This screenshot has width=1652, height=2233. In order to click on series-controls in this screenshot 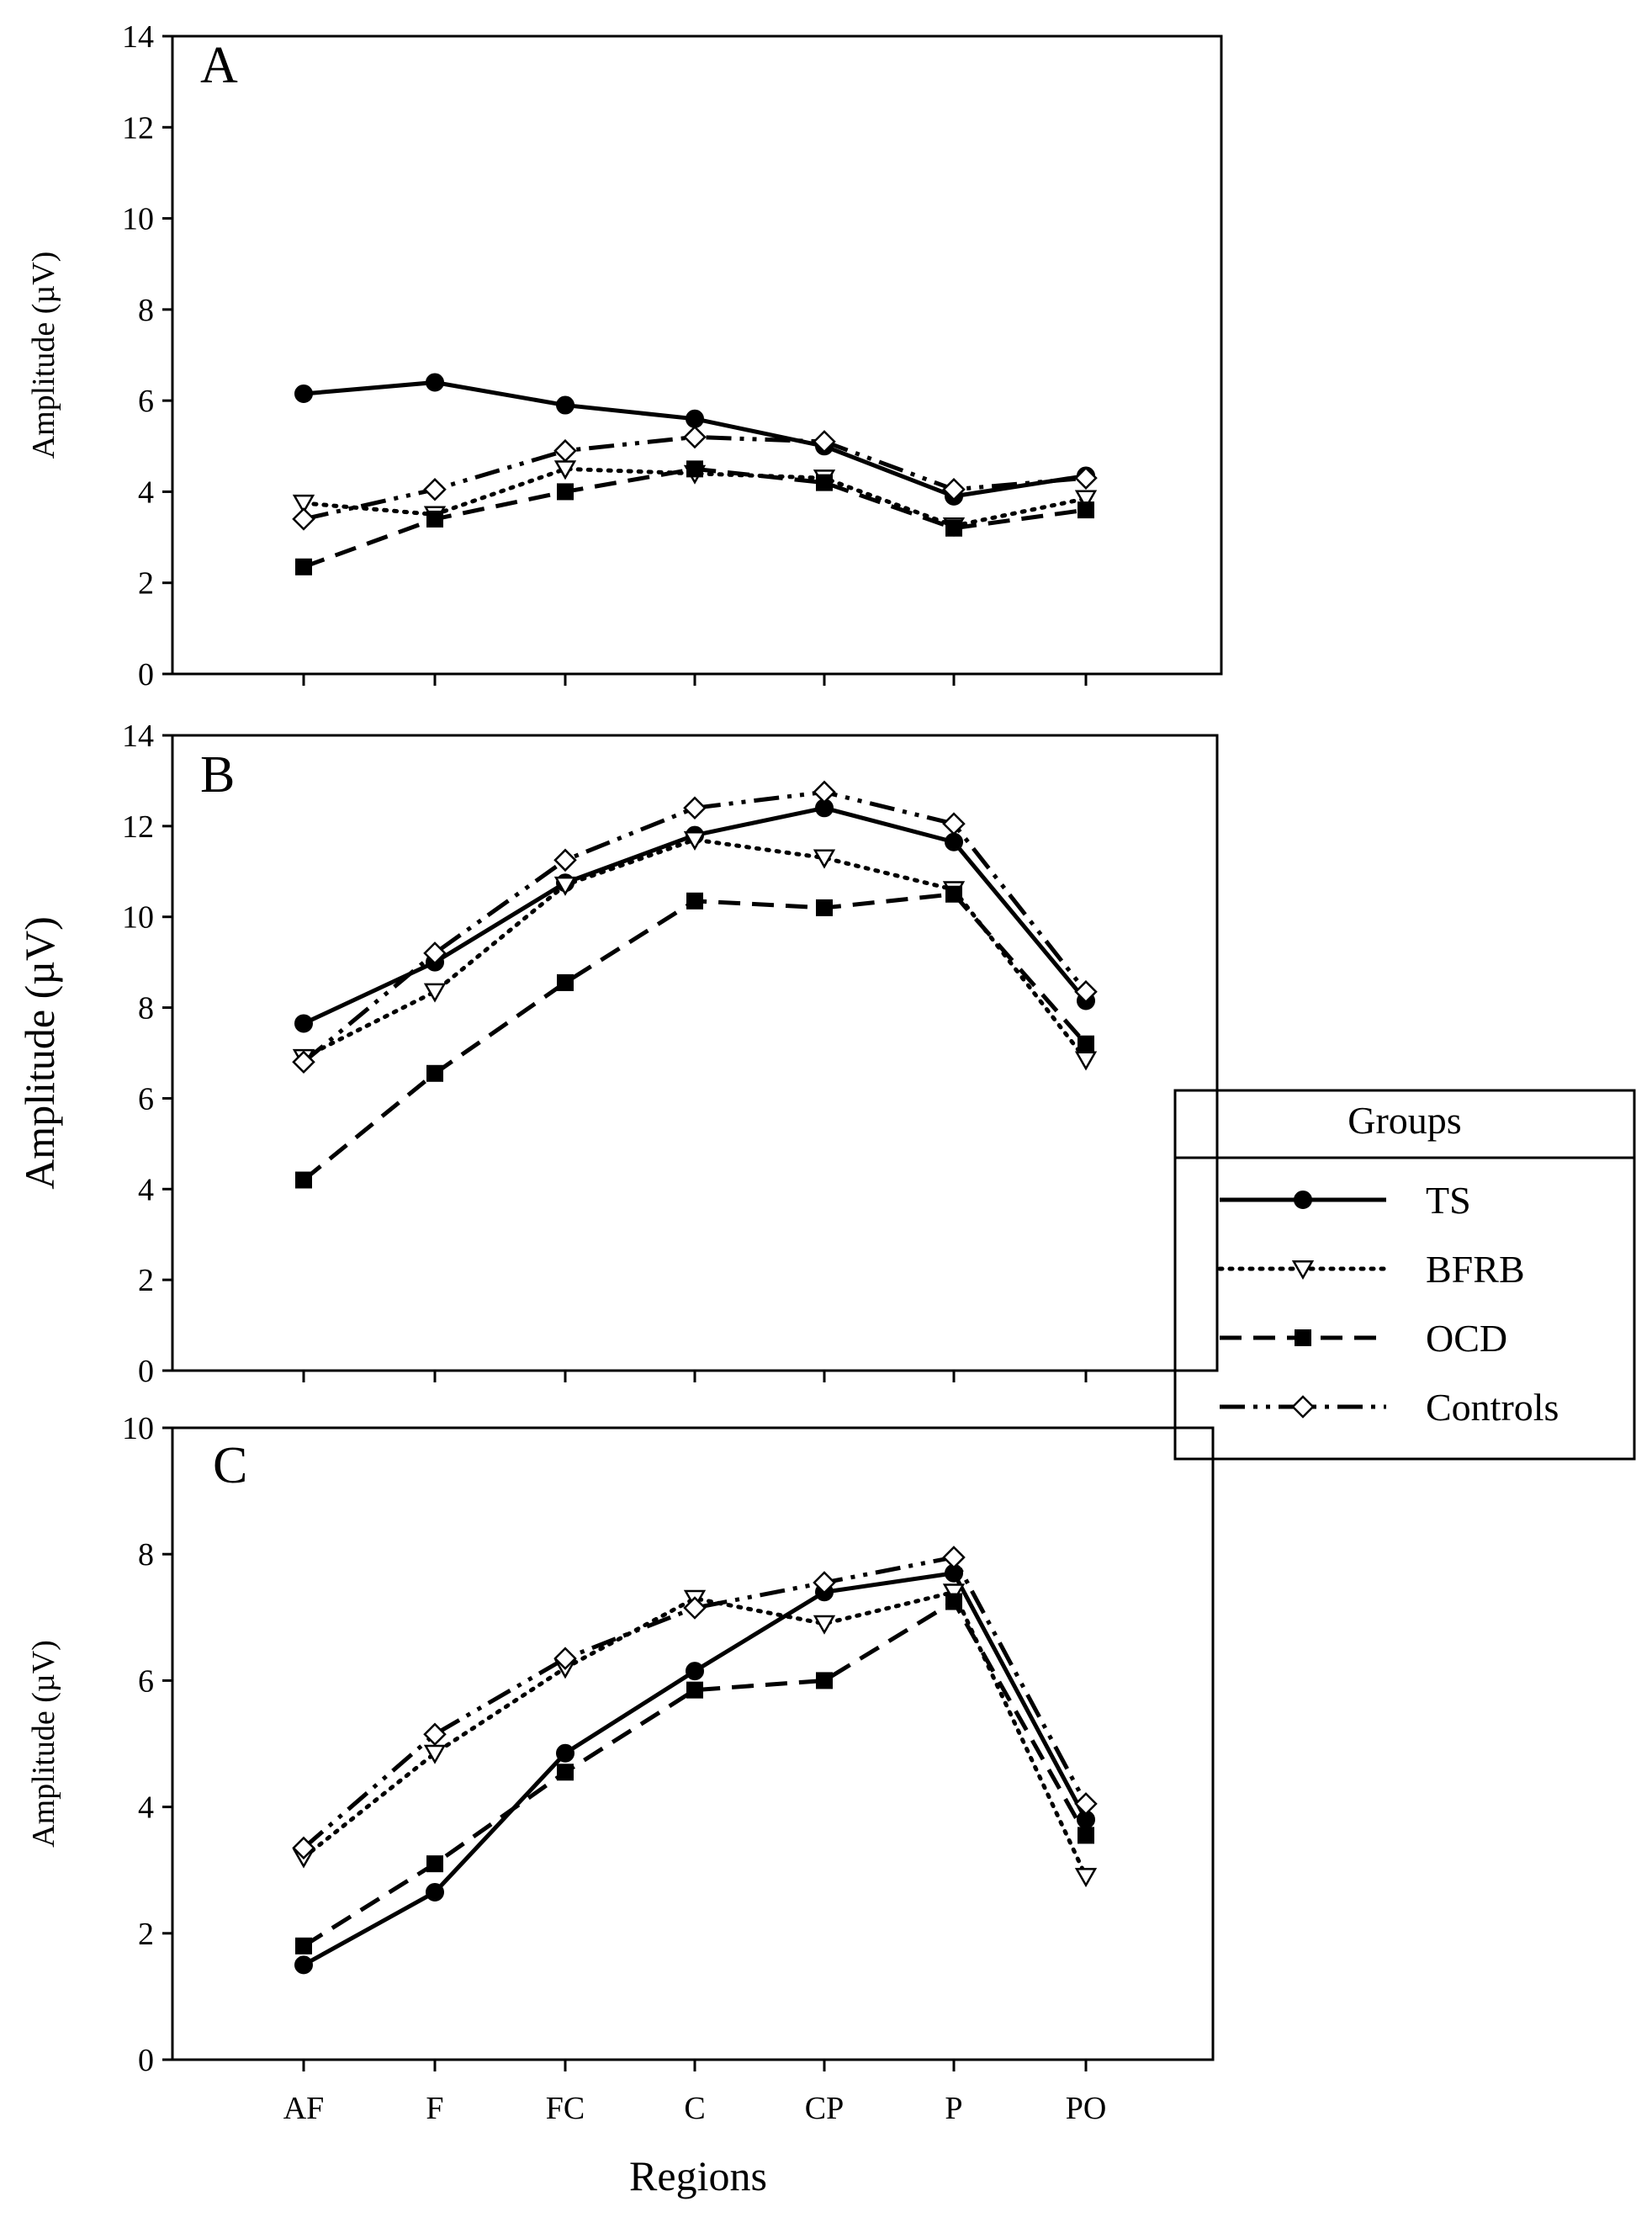, I will do `click(695, 1703)`.